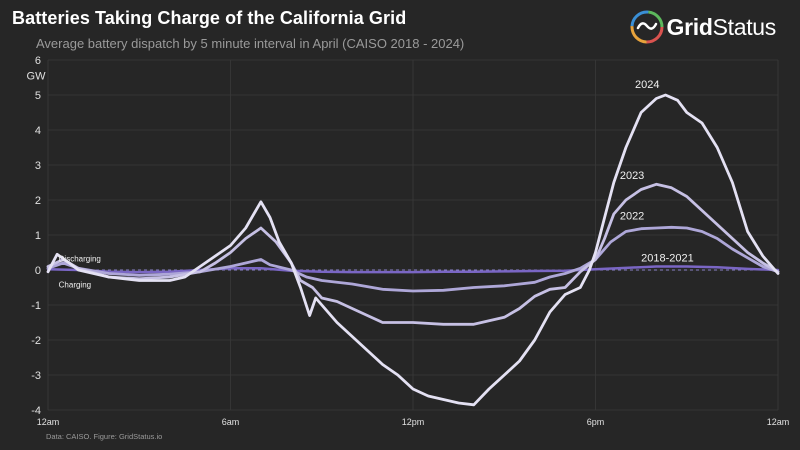 The height and width of the screenshot is (450, 800). I want to click on y-tick-label: 3, so click(38, 166).